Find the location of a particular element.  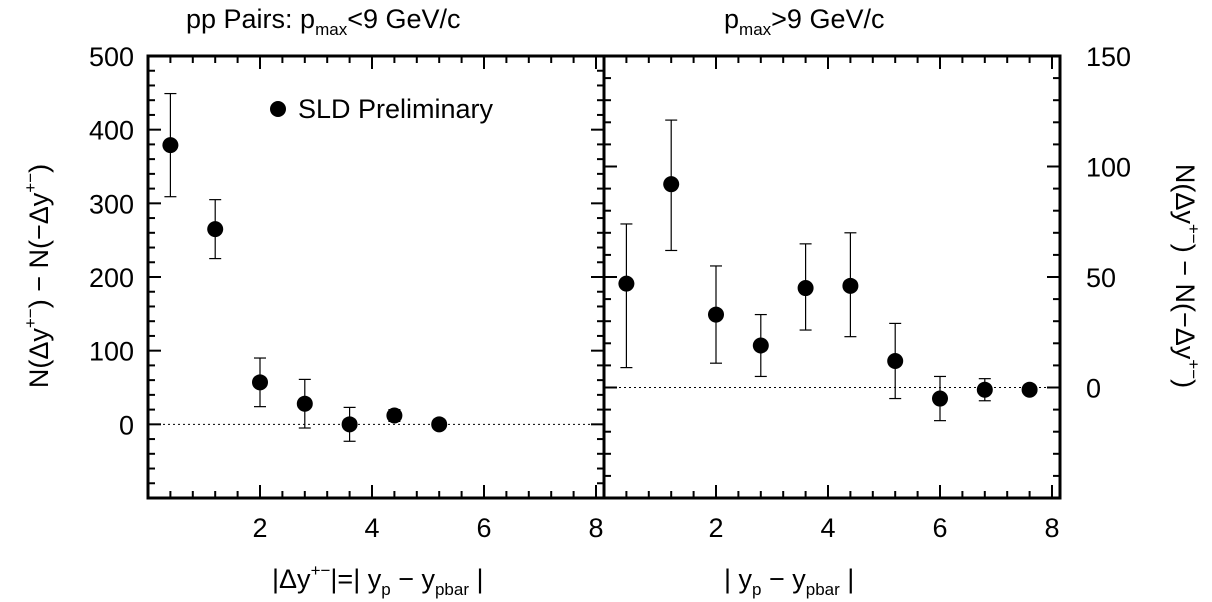

left-xlabel-d: | is located at coordinates (476, 579).